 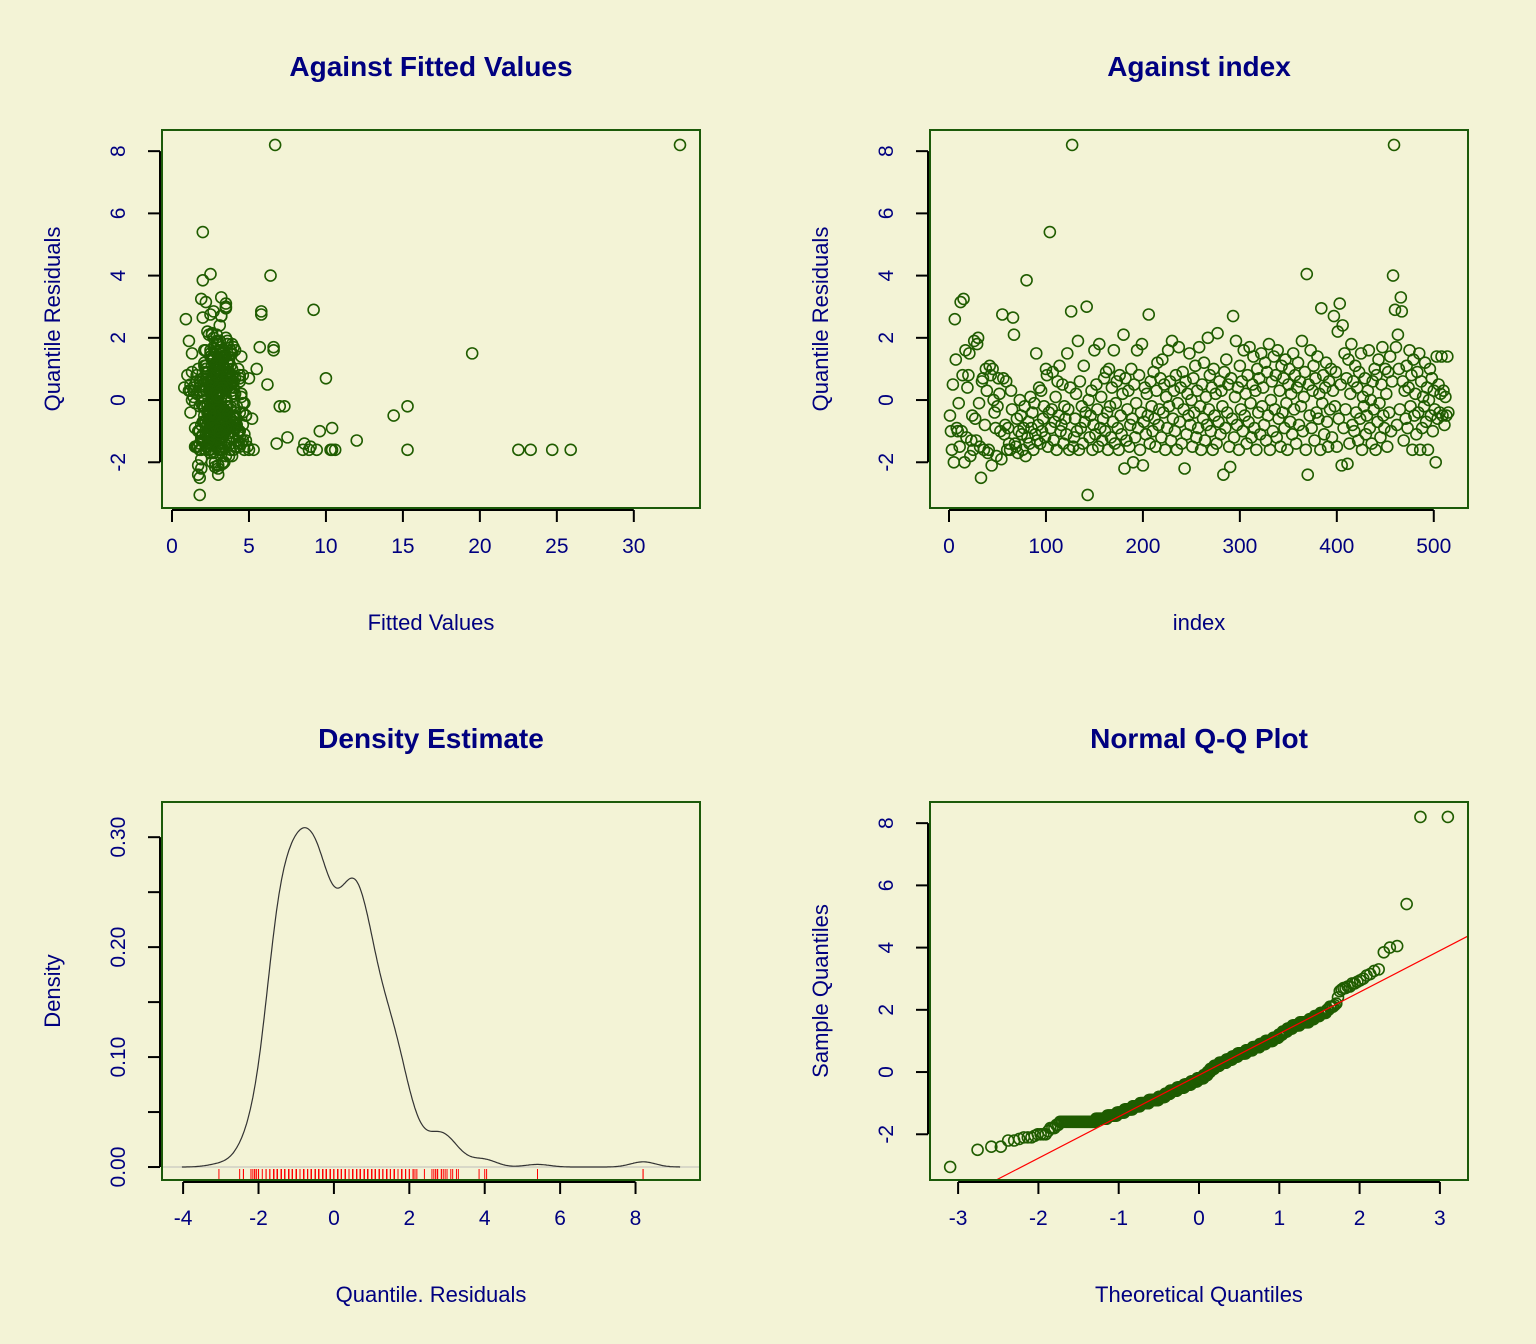 What do you see at coordinates (430, 66) in the screenshot?
I see `plot-title: Against Fitted Values` at bounding box center [430, 66].